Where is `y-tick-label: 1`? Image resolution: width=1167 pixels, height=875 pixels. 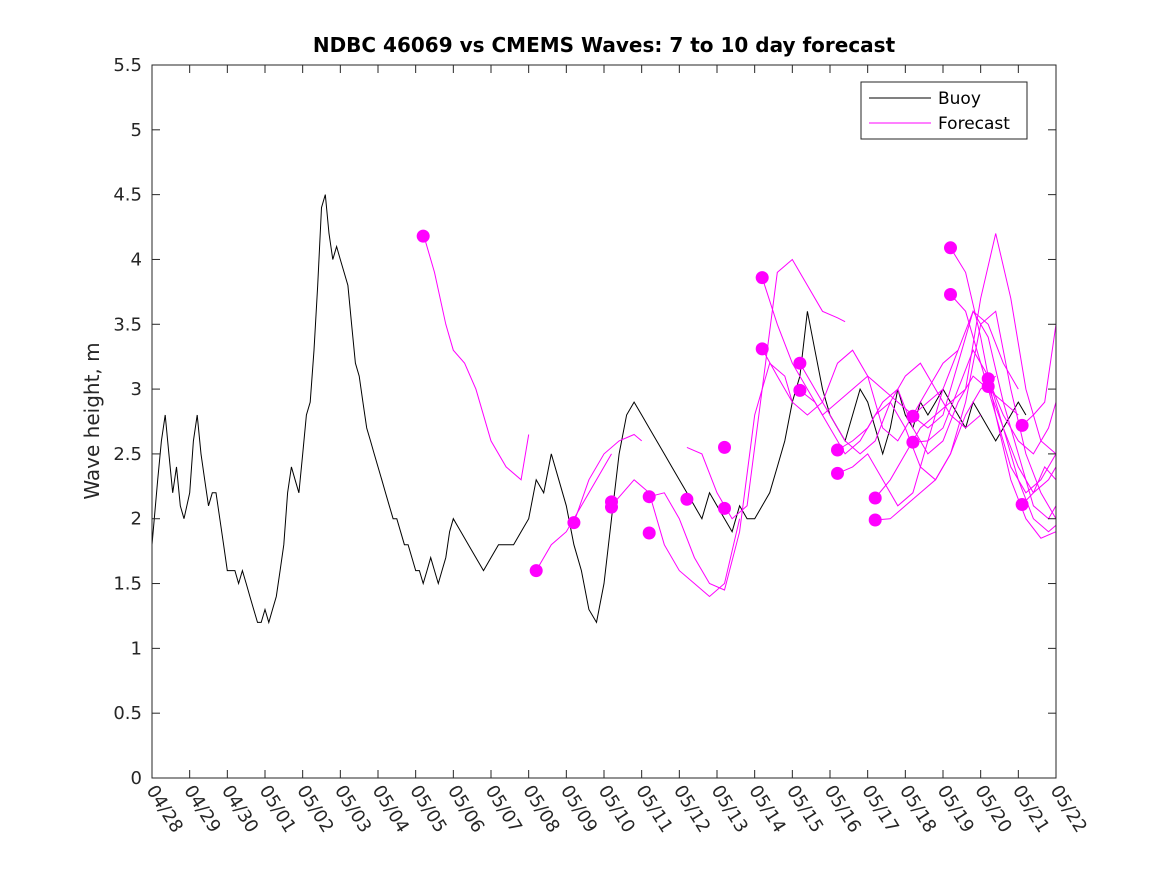 y-tick-label: 1 is located at coordinates (136, 648).